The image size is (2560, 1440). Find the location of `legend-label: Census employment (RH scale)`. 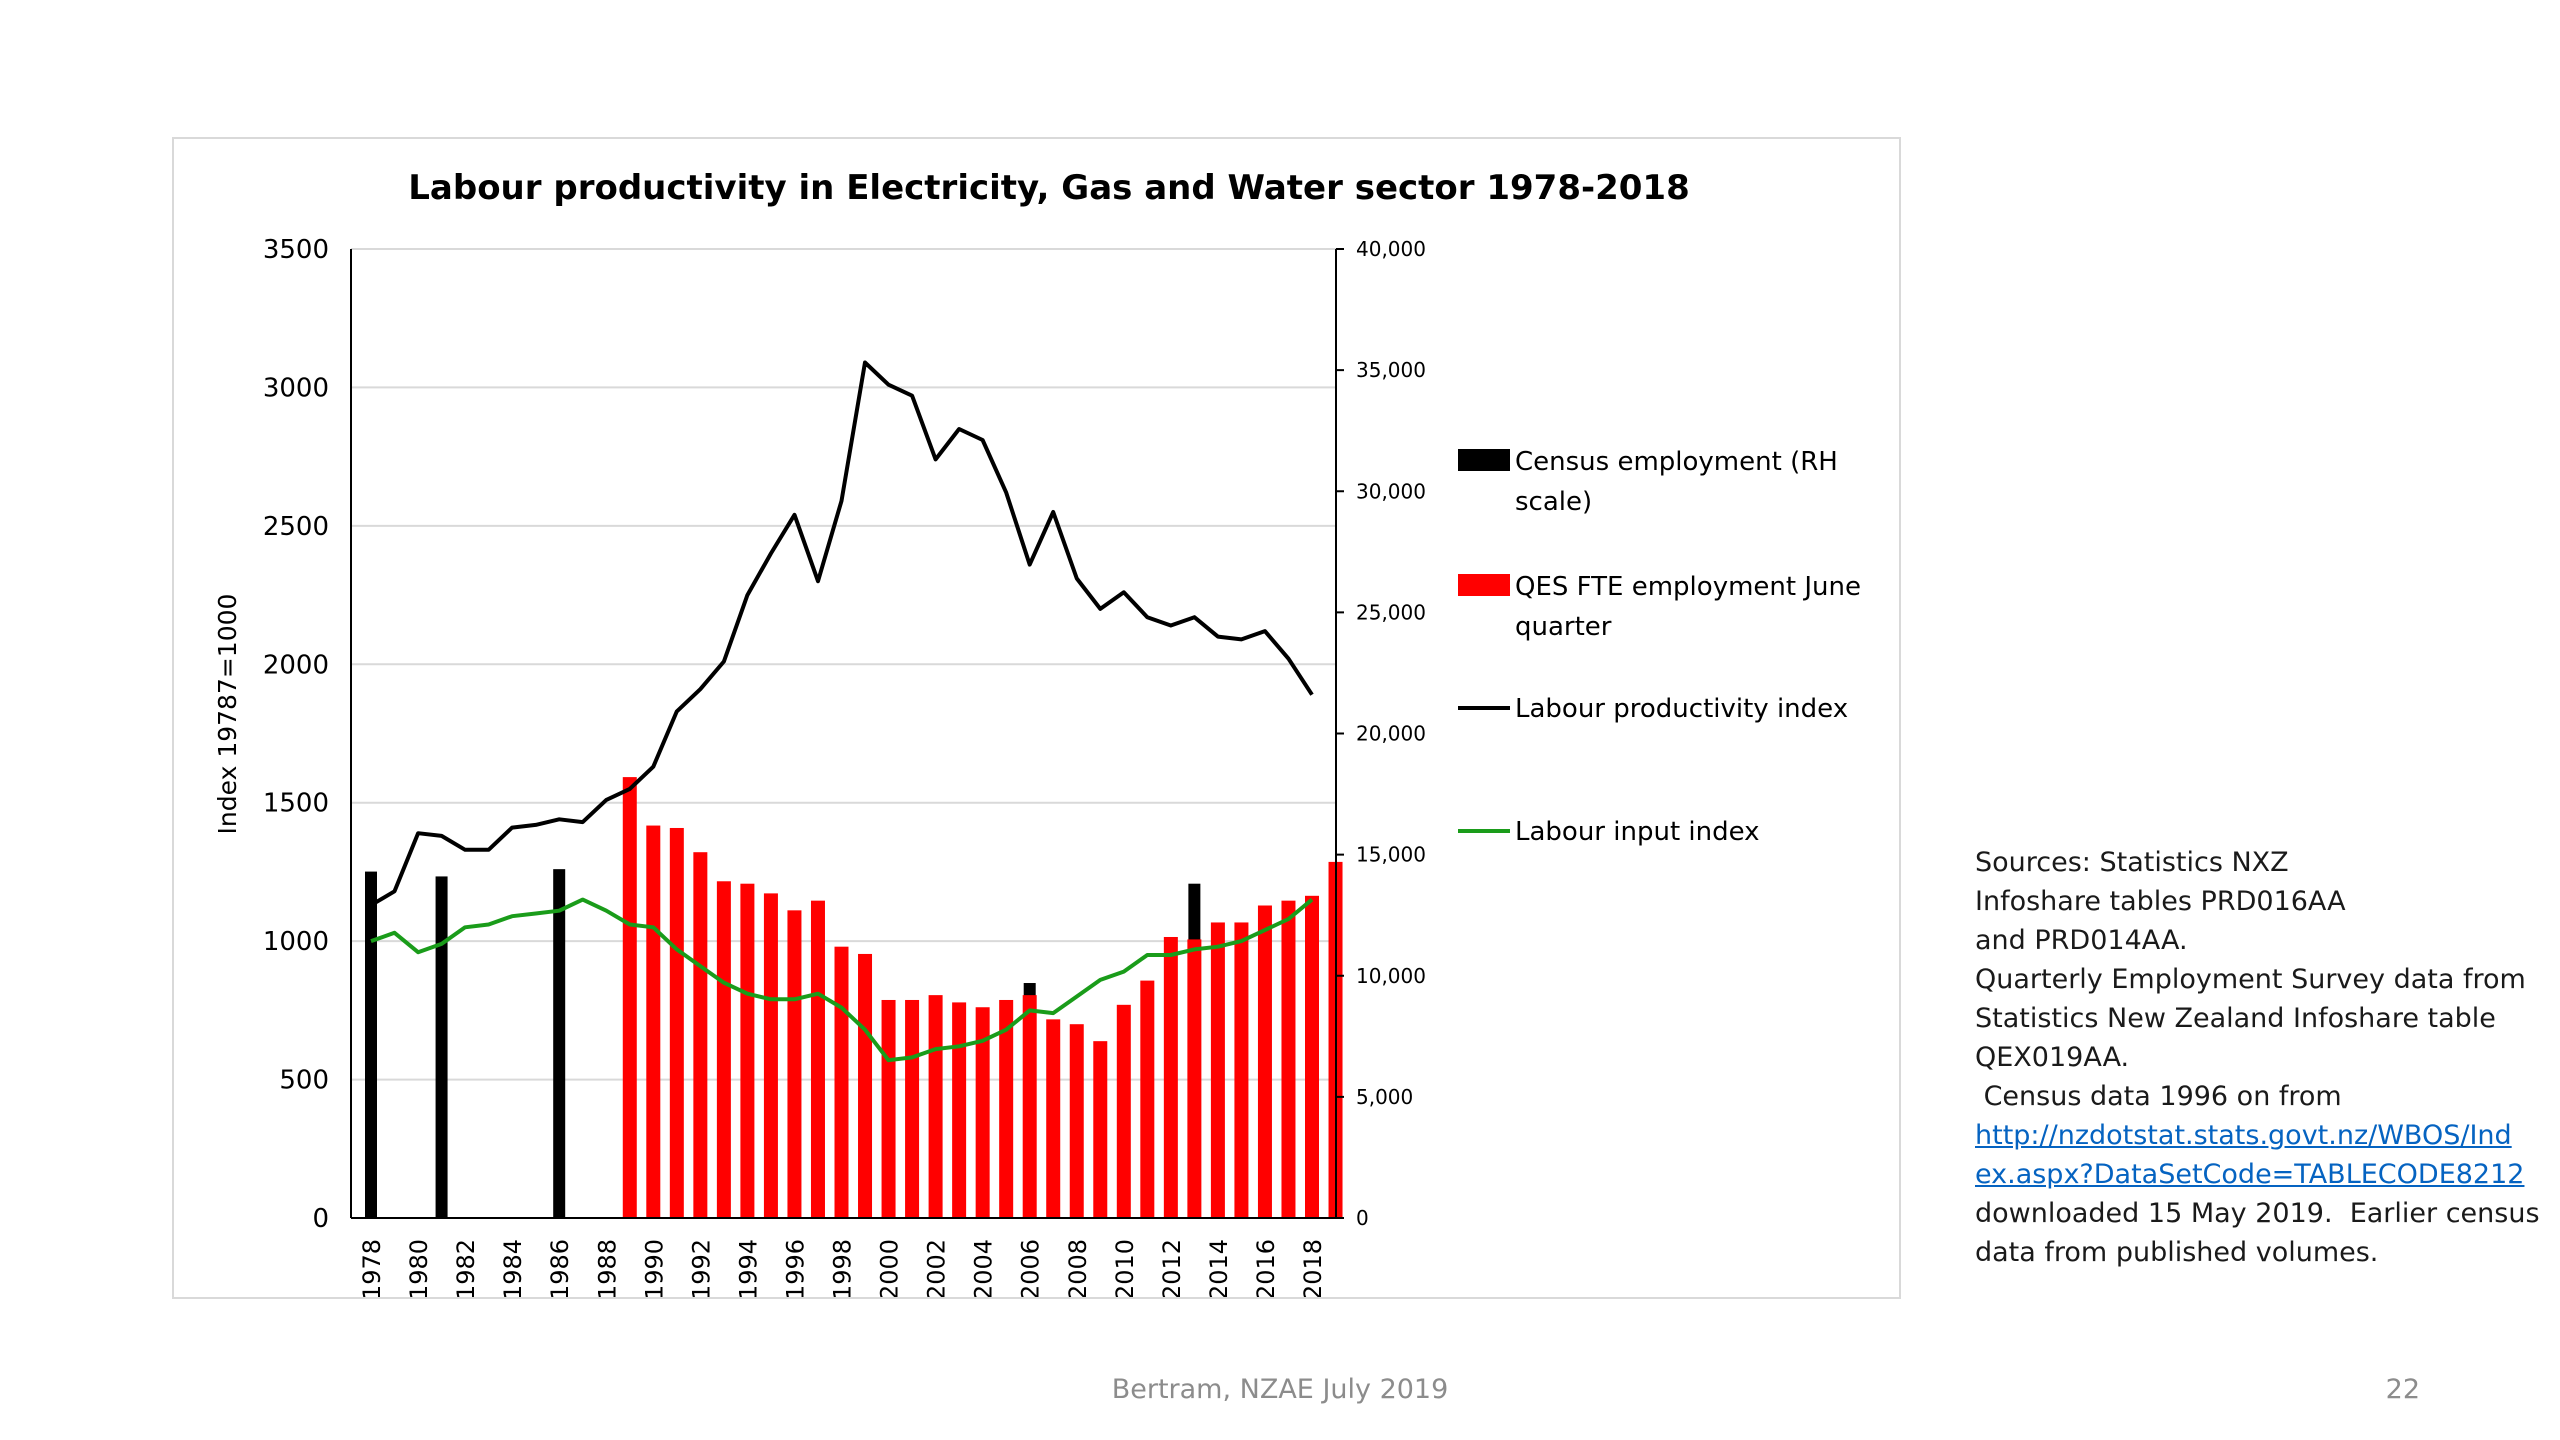

legend-label: Census employment (RH scale) is located at coordinates (1676, 482).